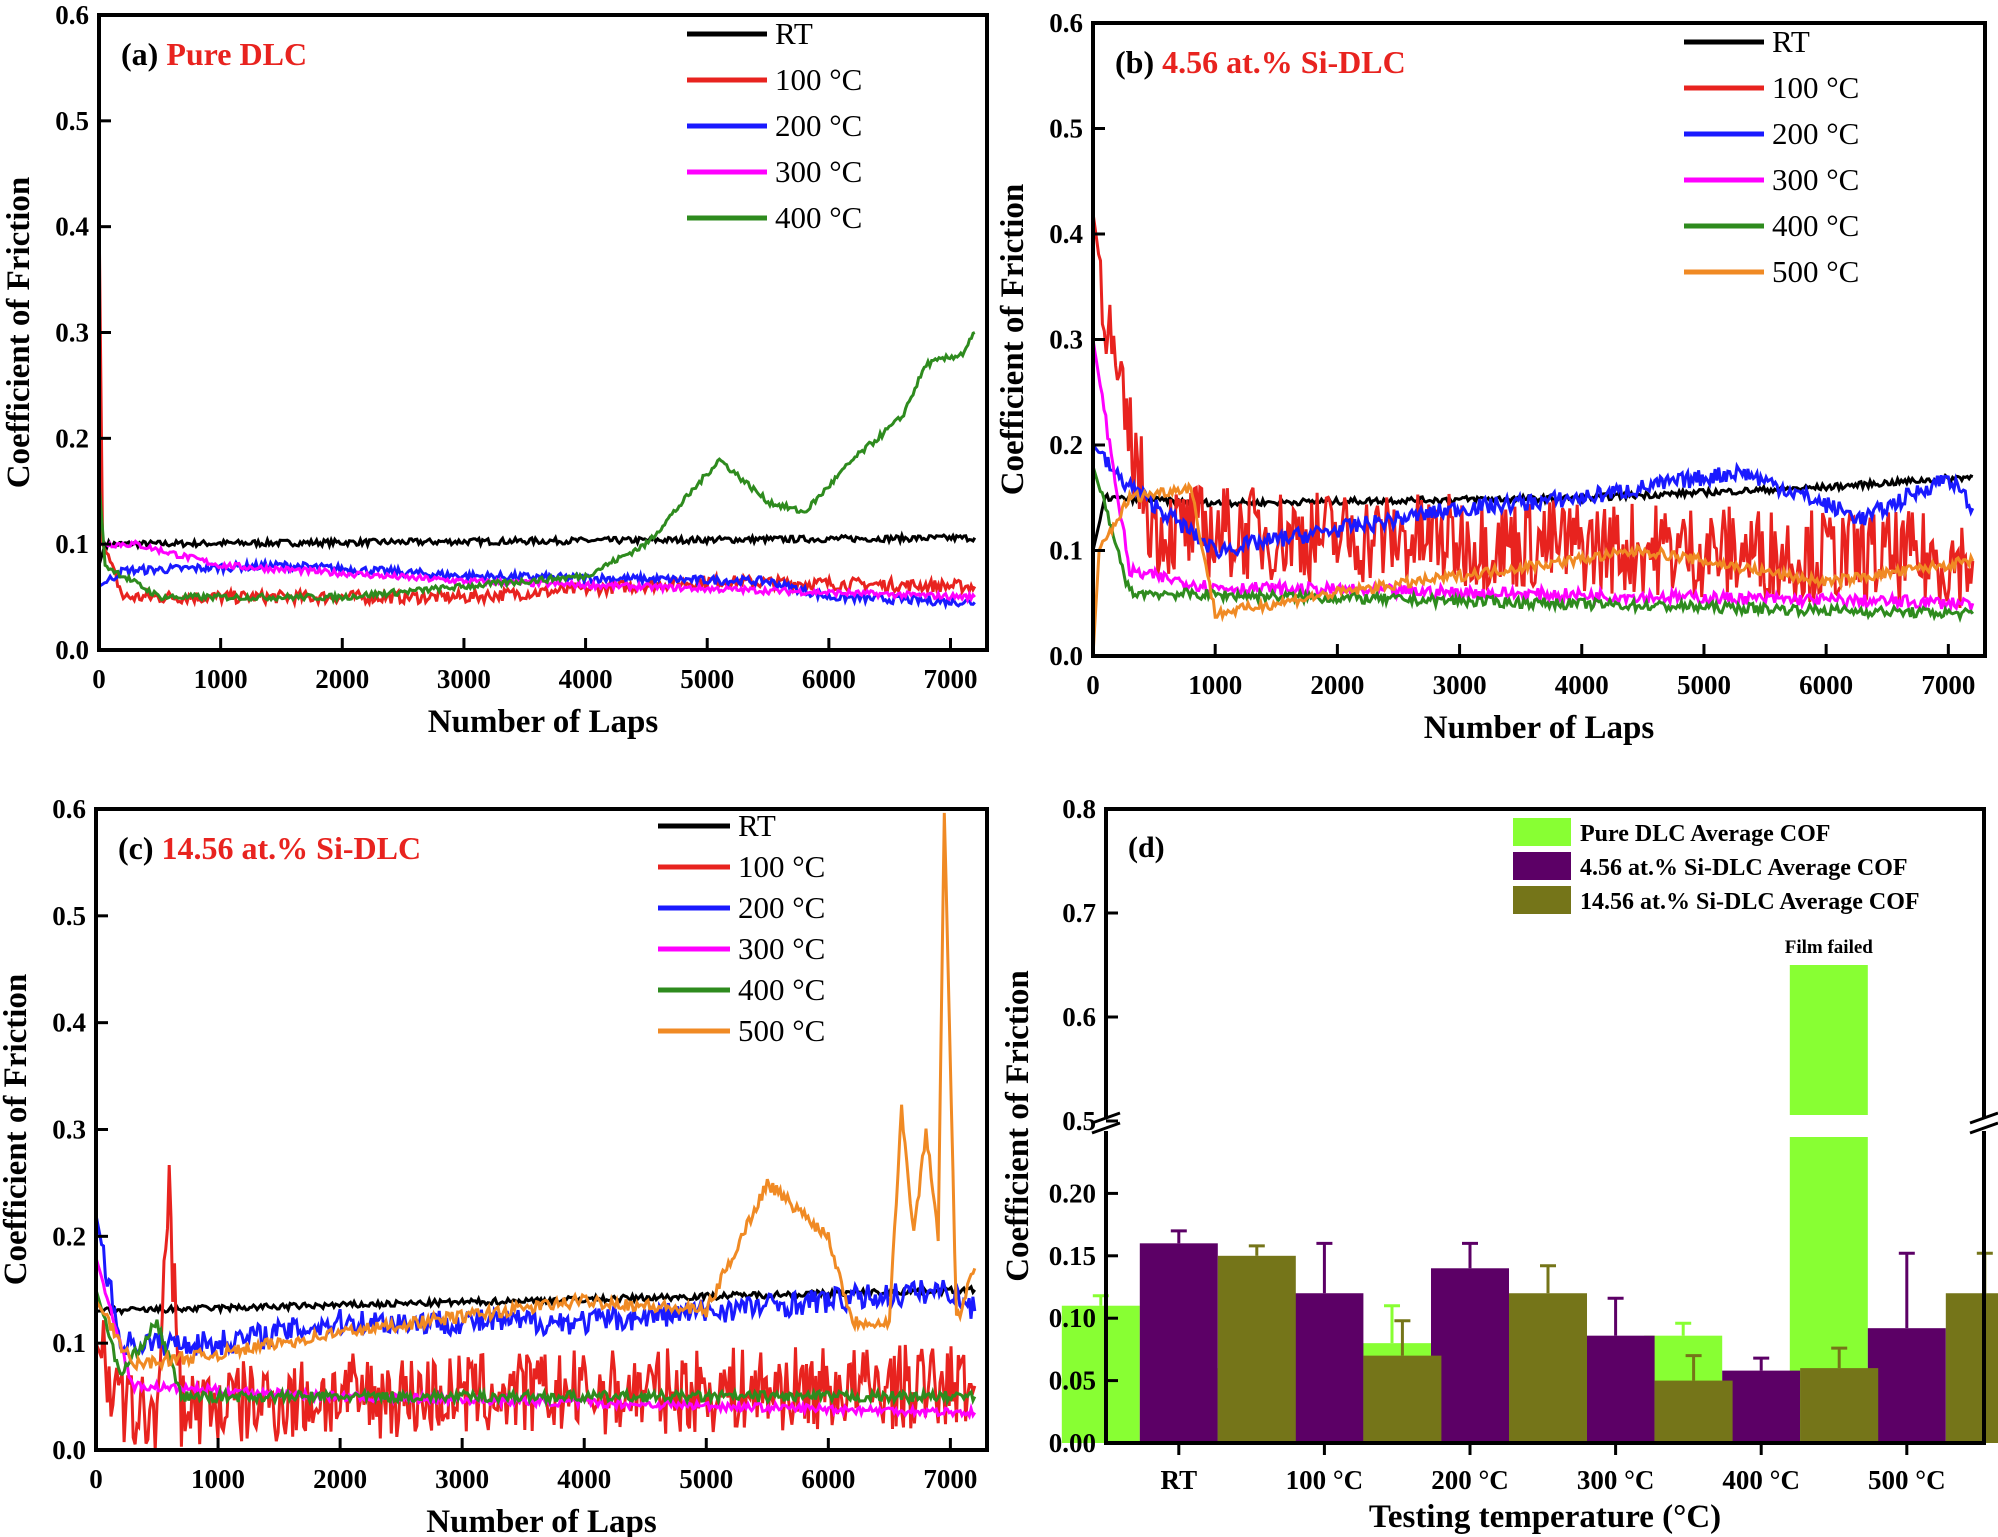 Image resolution: width=1998 pixels, height=1537 pixels. What do you see at coordinates (1542, 866) in the screenshot?
I see `legend-swatch-si456` at bounding box center [1542, 866].